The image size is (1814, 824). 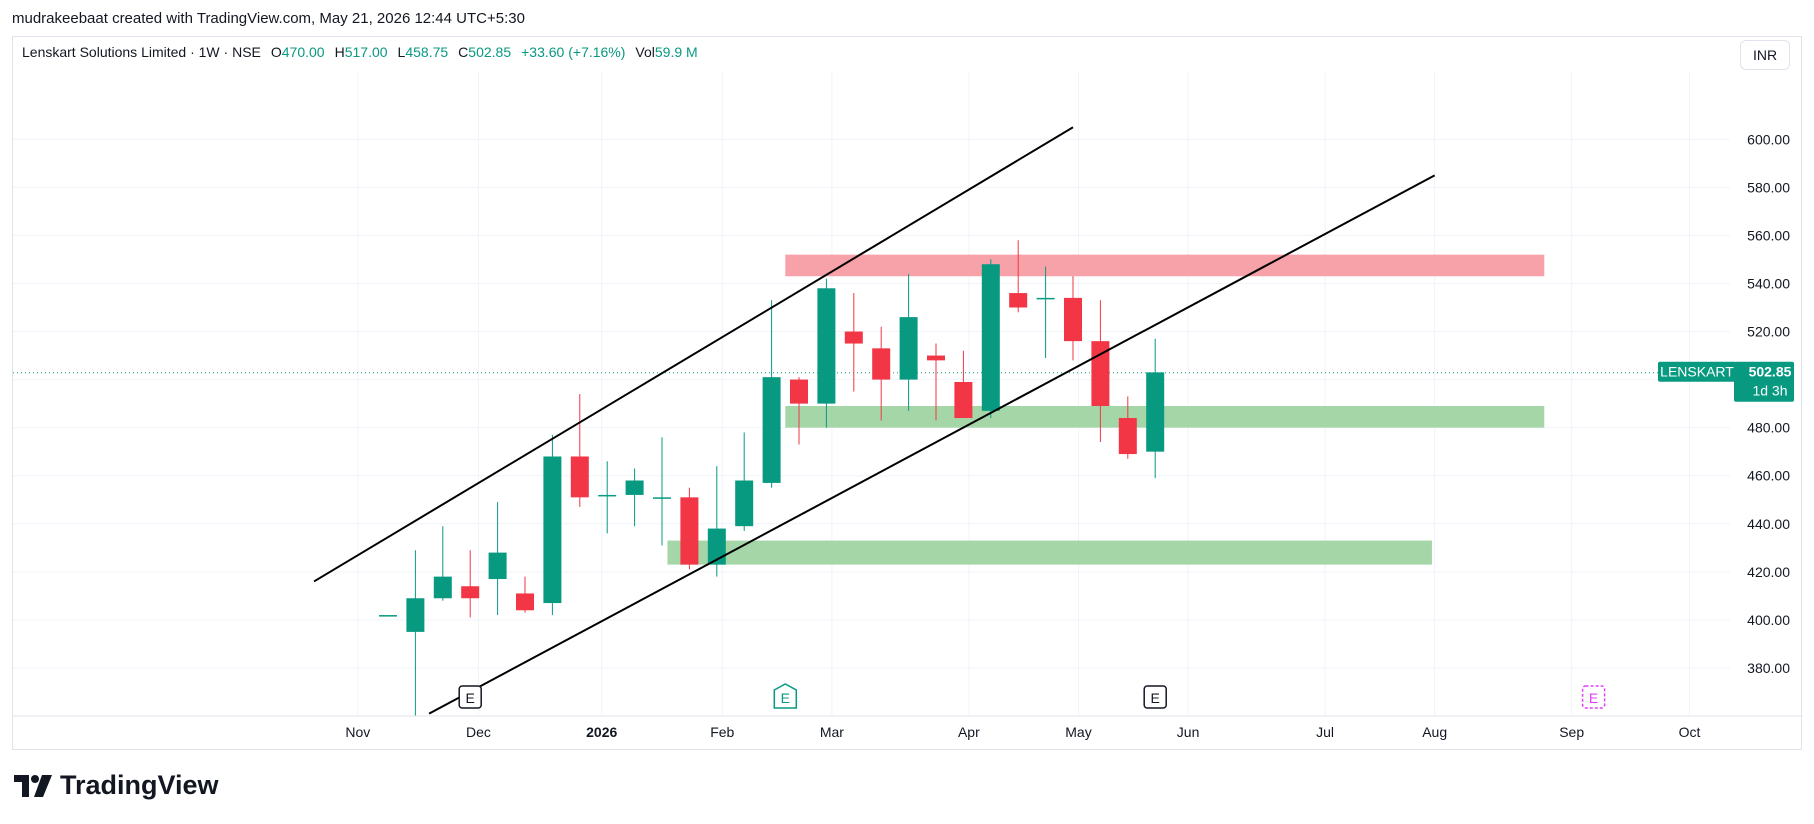 What do you see at coordinates (1768, 572) in the screenshot?
I see `price-axis-label: 420.00` at bounding box center [1768, 572].